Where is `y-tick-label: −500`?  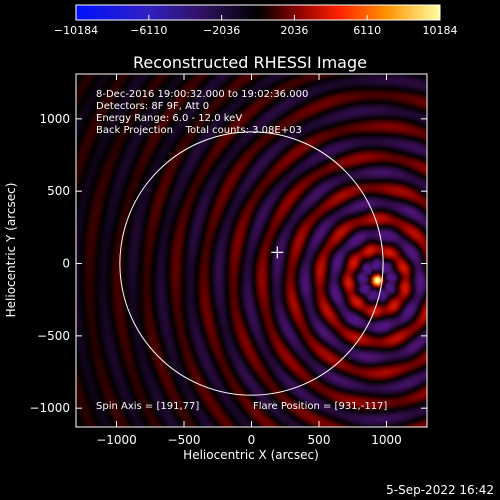
y-tick-label: −500 is located at coordinates (53, 336).